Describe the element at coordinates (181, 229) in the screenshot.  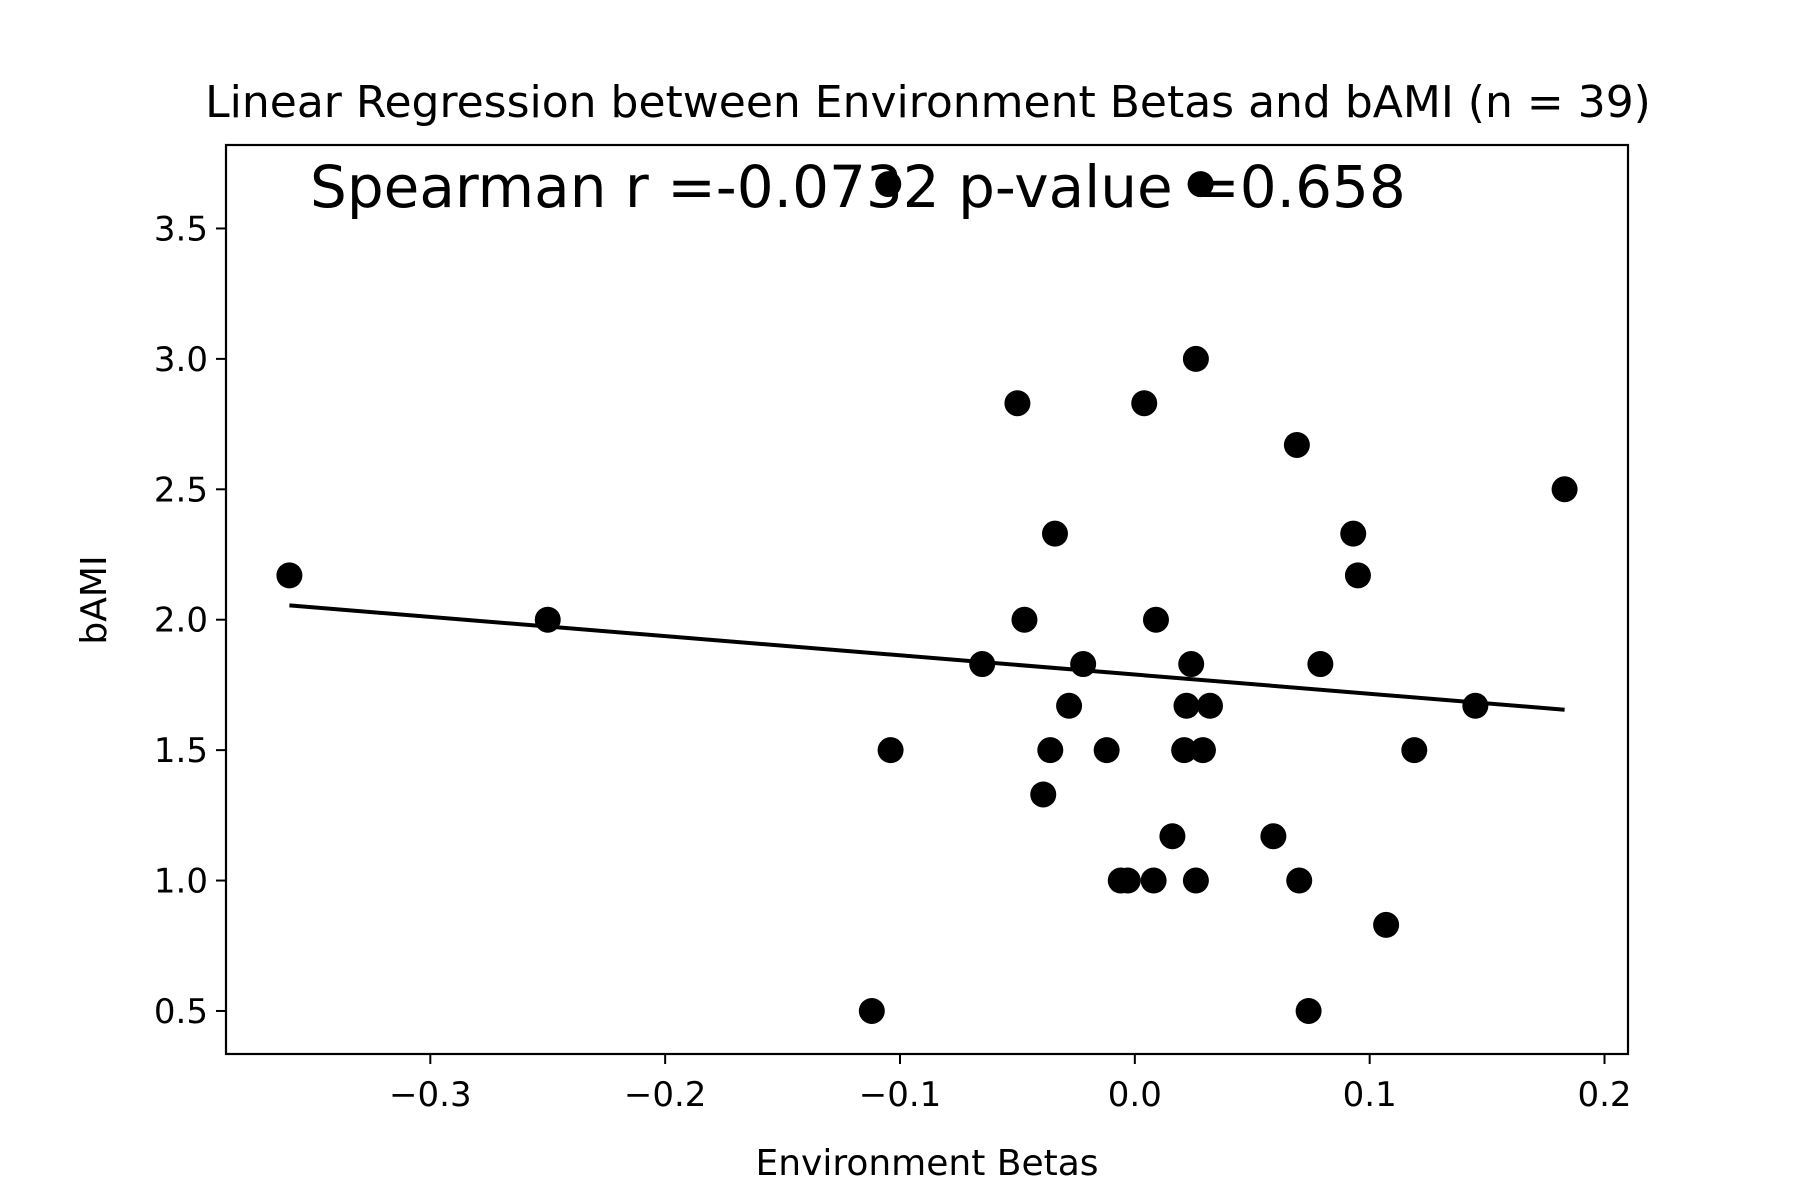
I see `y-tick-label: 3.5` at that location.